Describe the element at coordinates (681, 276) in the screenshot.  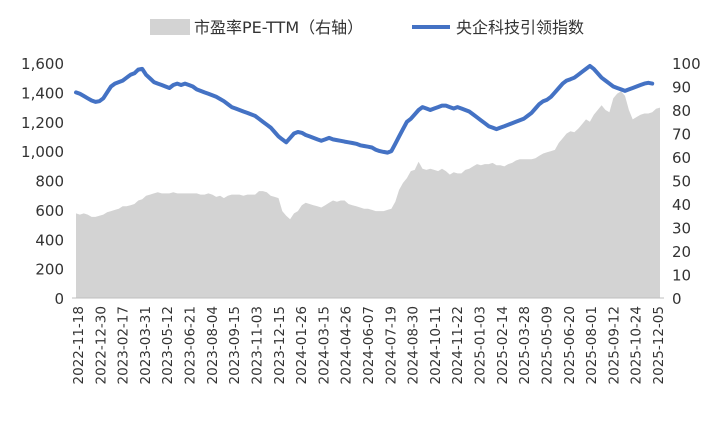
I see `right-tick-label: 10` at that location.